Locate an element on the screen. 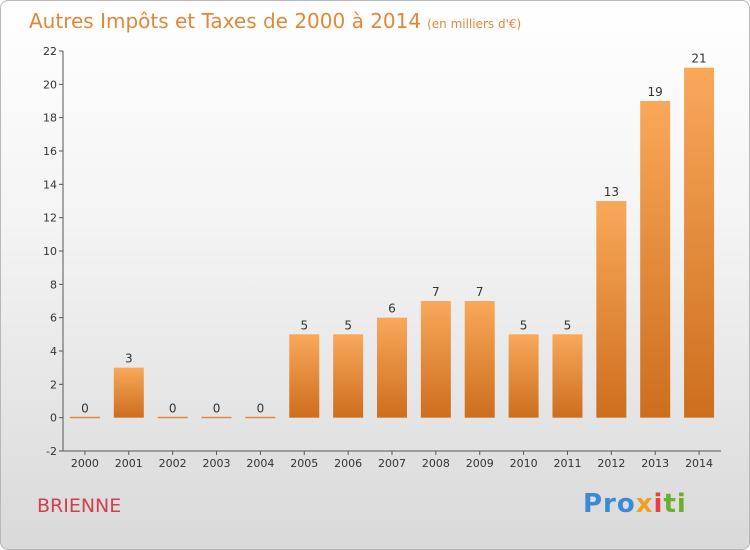 The height and width of the screenshot is (550, 750). commune-name: BRIENNE is located at coordinates (79, 506).